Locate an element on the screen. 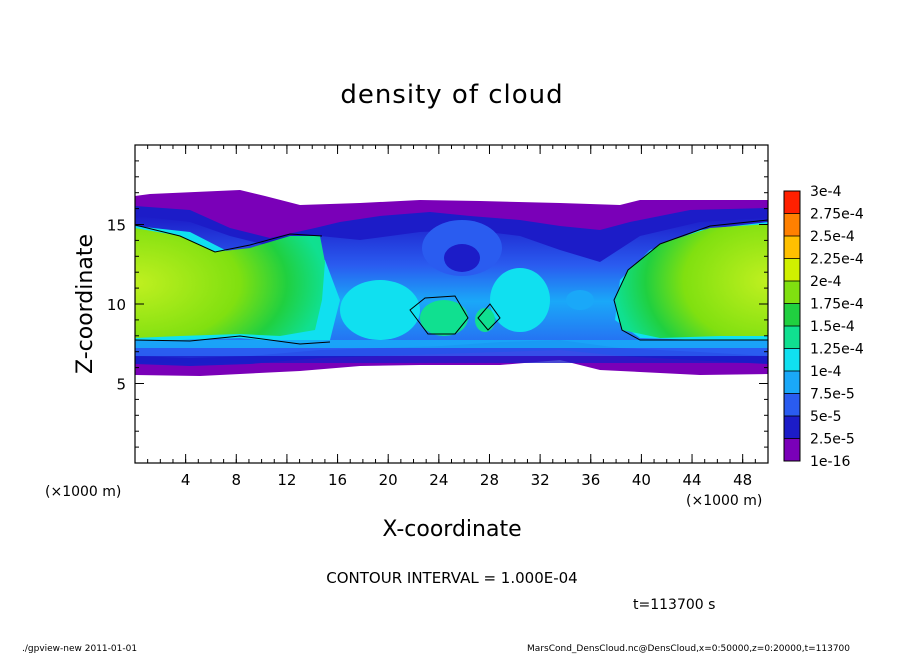  time-text: t=113700 s is located at coordinates (674, 605).